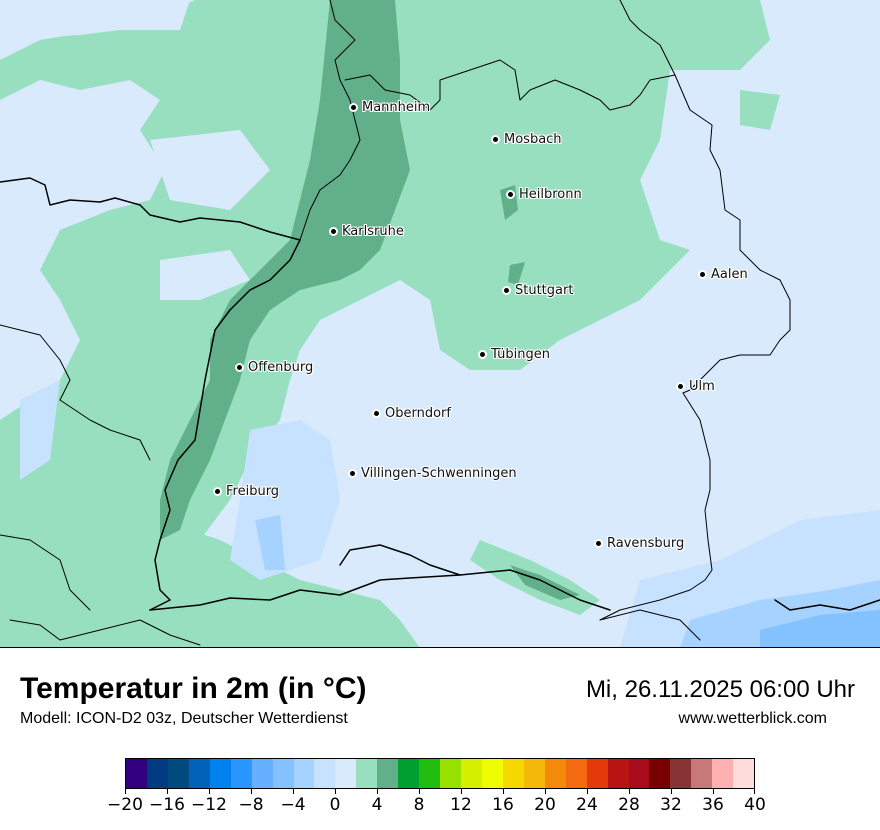  What do you see at coordinates (167, 805) in the screenshot?
I see `tick-label: −16` at bounding box center [167, 805].